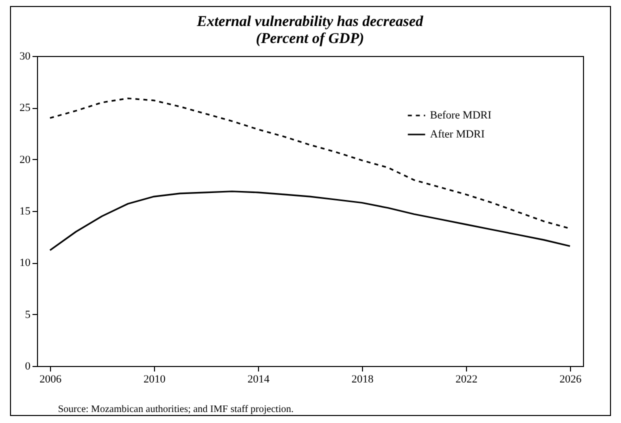 Image resolution: width=621 pixels, height=423 pixels. Describe the element at coordinates (25, 108) in the screenshot. I see `y-tick-label: 25` at that location.